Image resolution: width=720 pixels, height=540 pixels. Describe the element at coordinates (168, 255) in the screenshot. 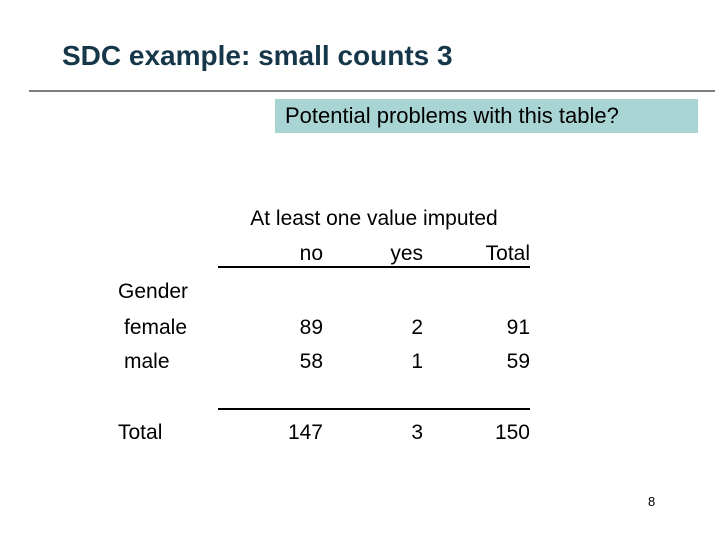

I see `column-header-spacer` at that location.